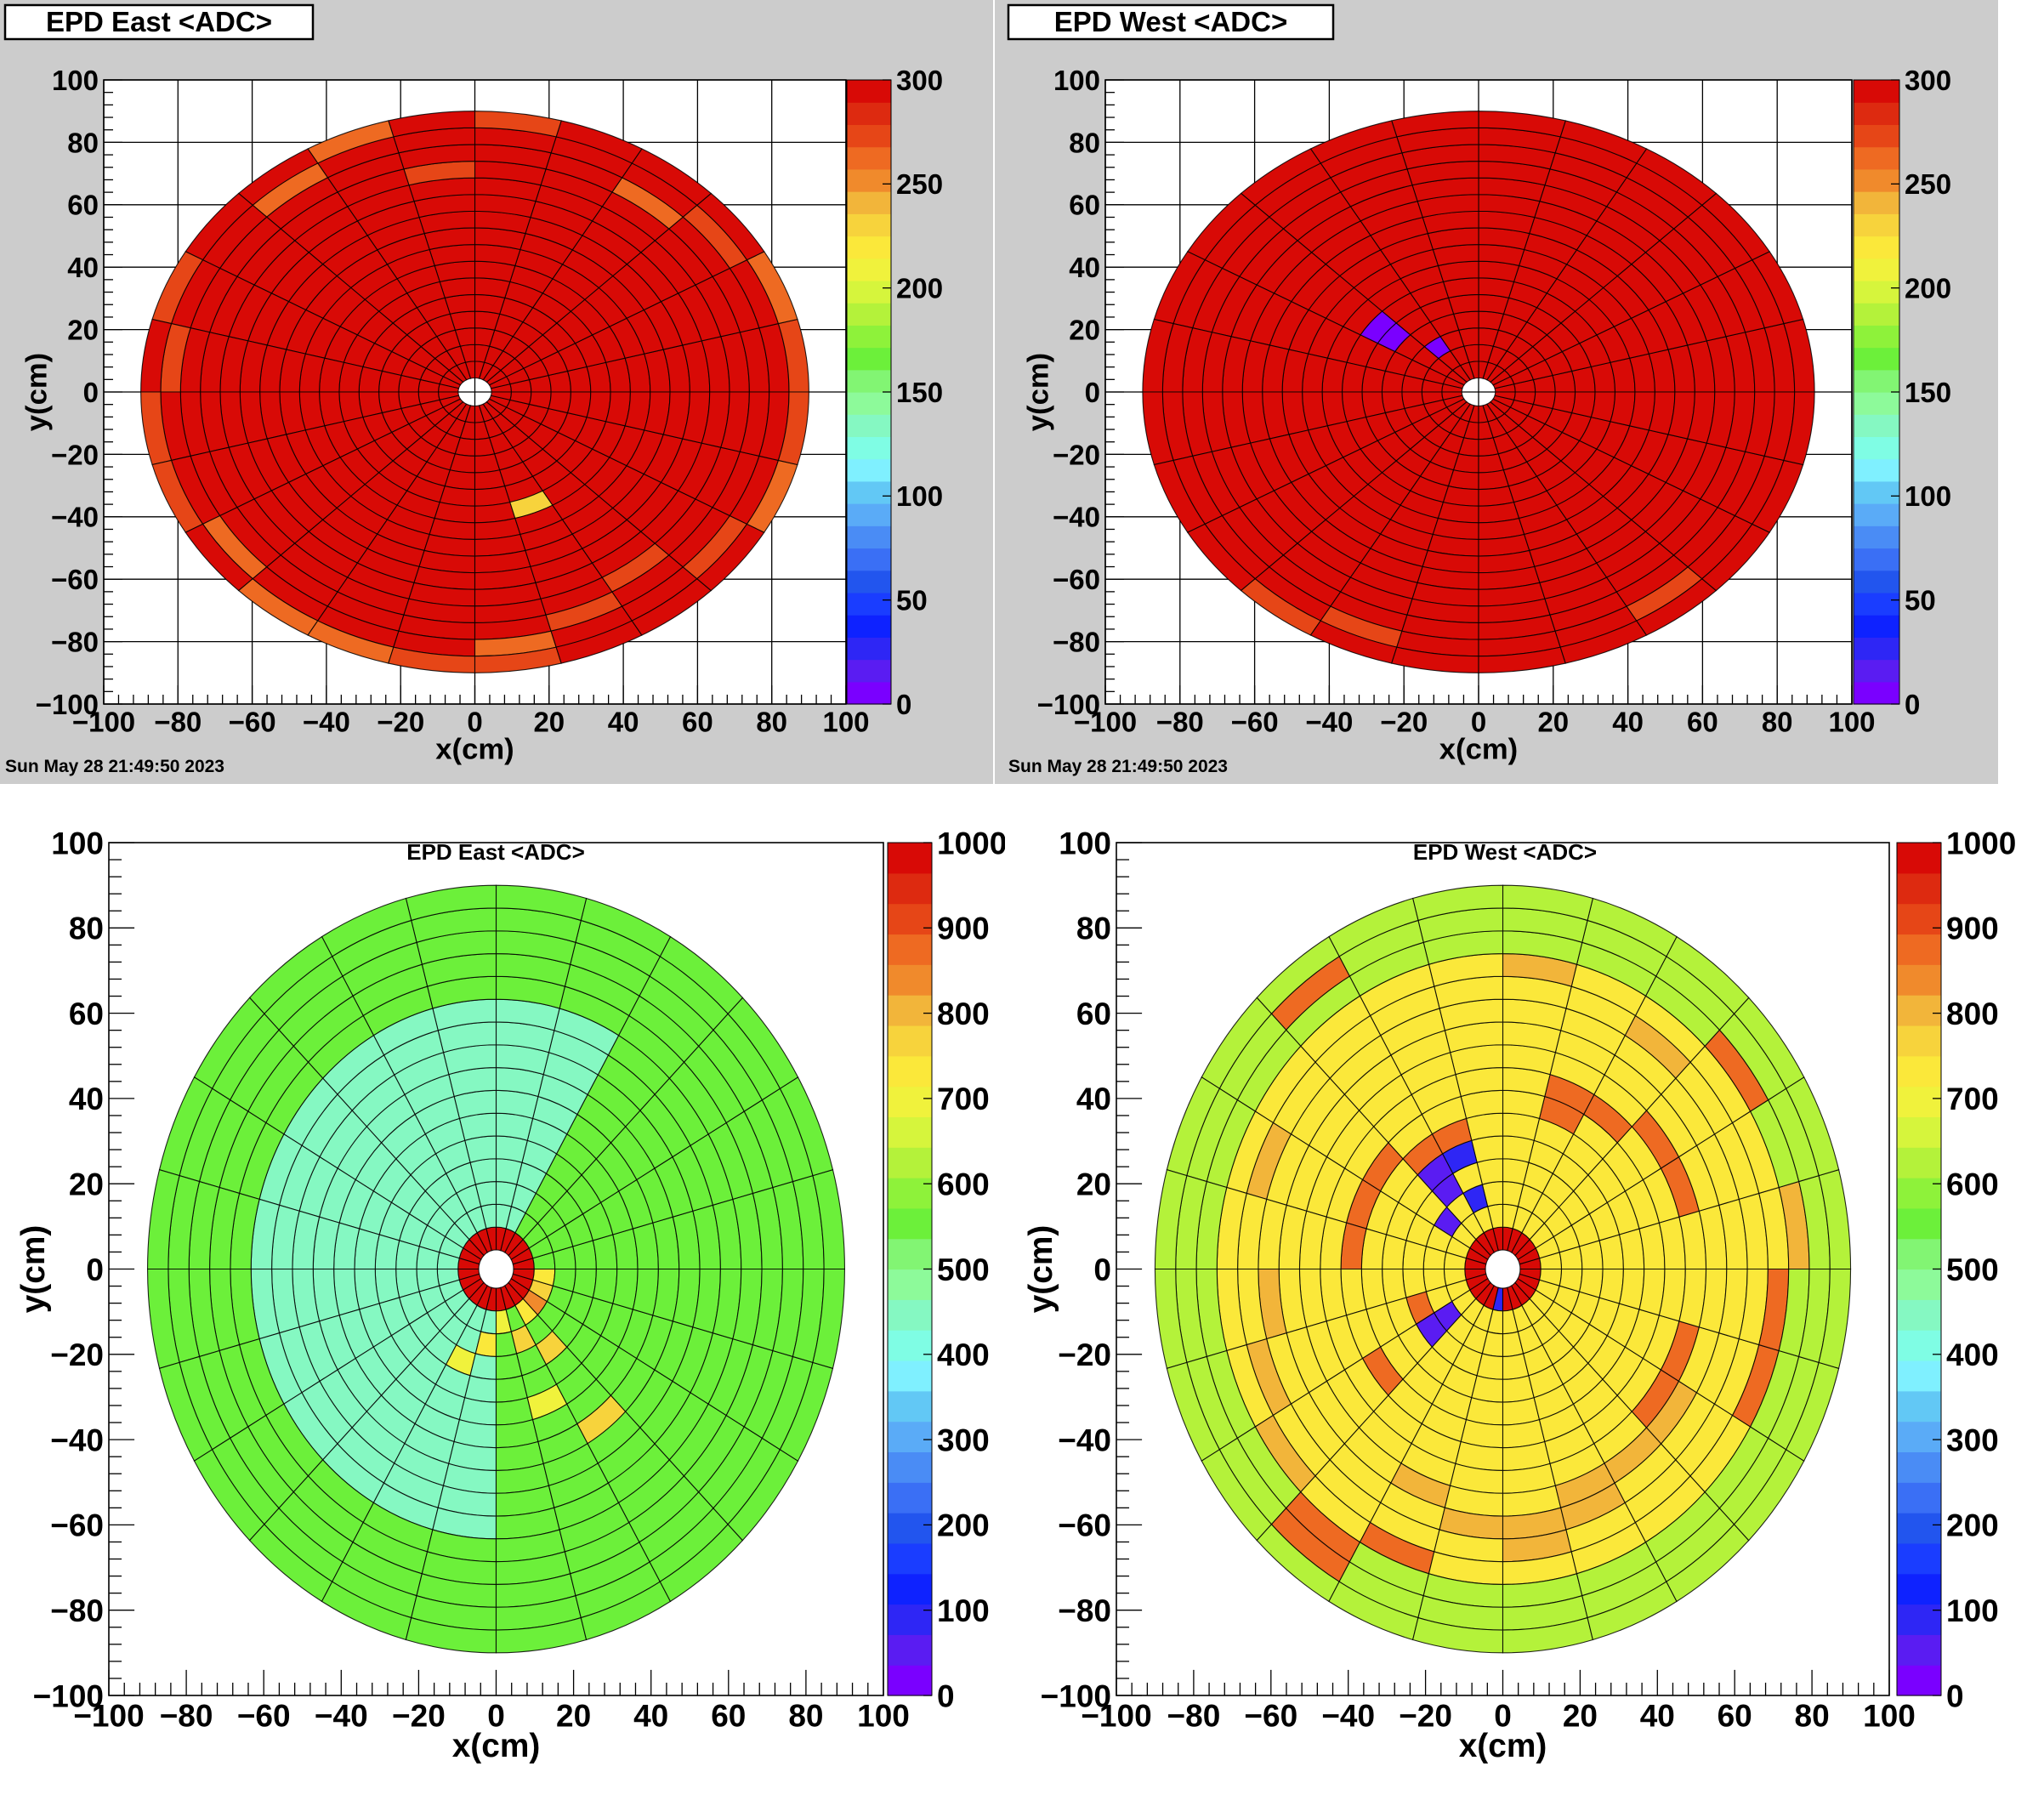 This screenshot has width=2044, height=1806. Describe the element at coordinates (1735, 1715) in the screenshot. I see `x-tick-label: 60` at that location.